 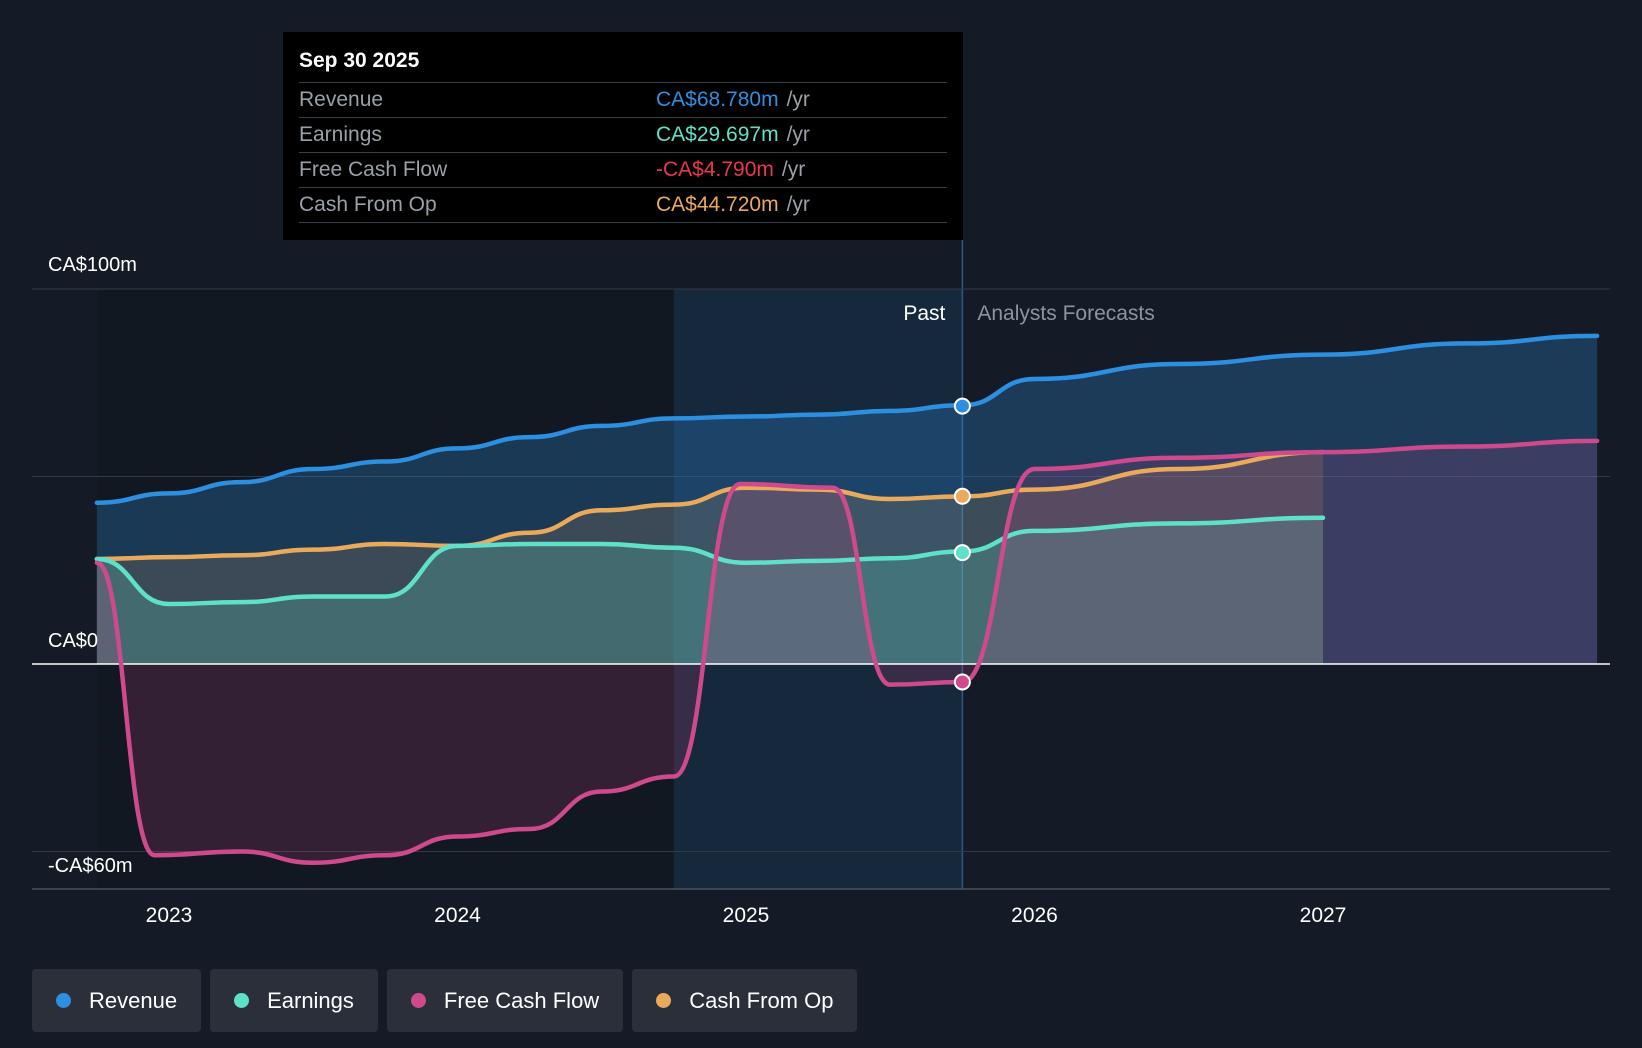 I want to click on tooltip-label: Earnings, so click(x=340, y=134).